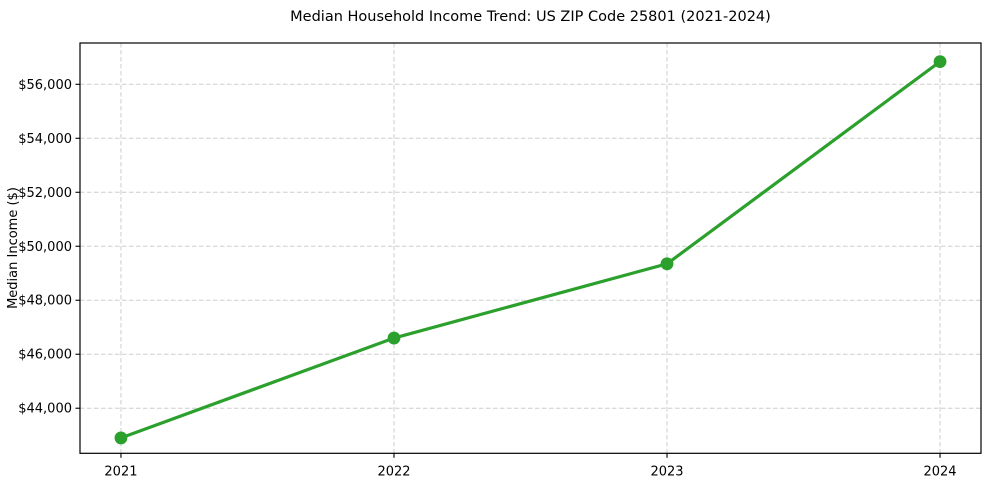 The image size is (989, 490). Describe the element at coordinates (45, 355) in the screenshot. I see `y-tick-label: $46,000` at that location.